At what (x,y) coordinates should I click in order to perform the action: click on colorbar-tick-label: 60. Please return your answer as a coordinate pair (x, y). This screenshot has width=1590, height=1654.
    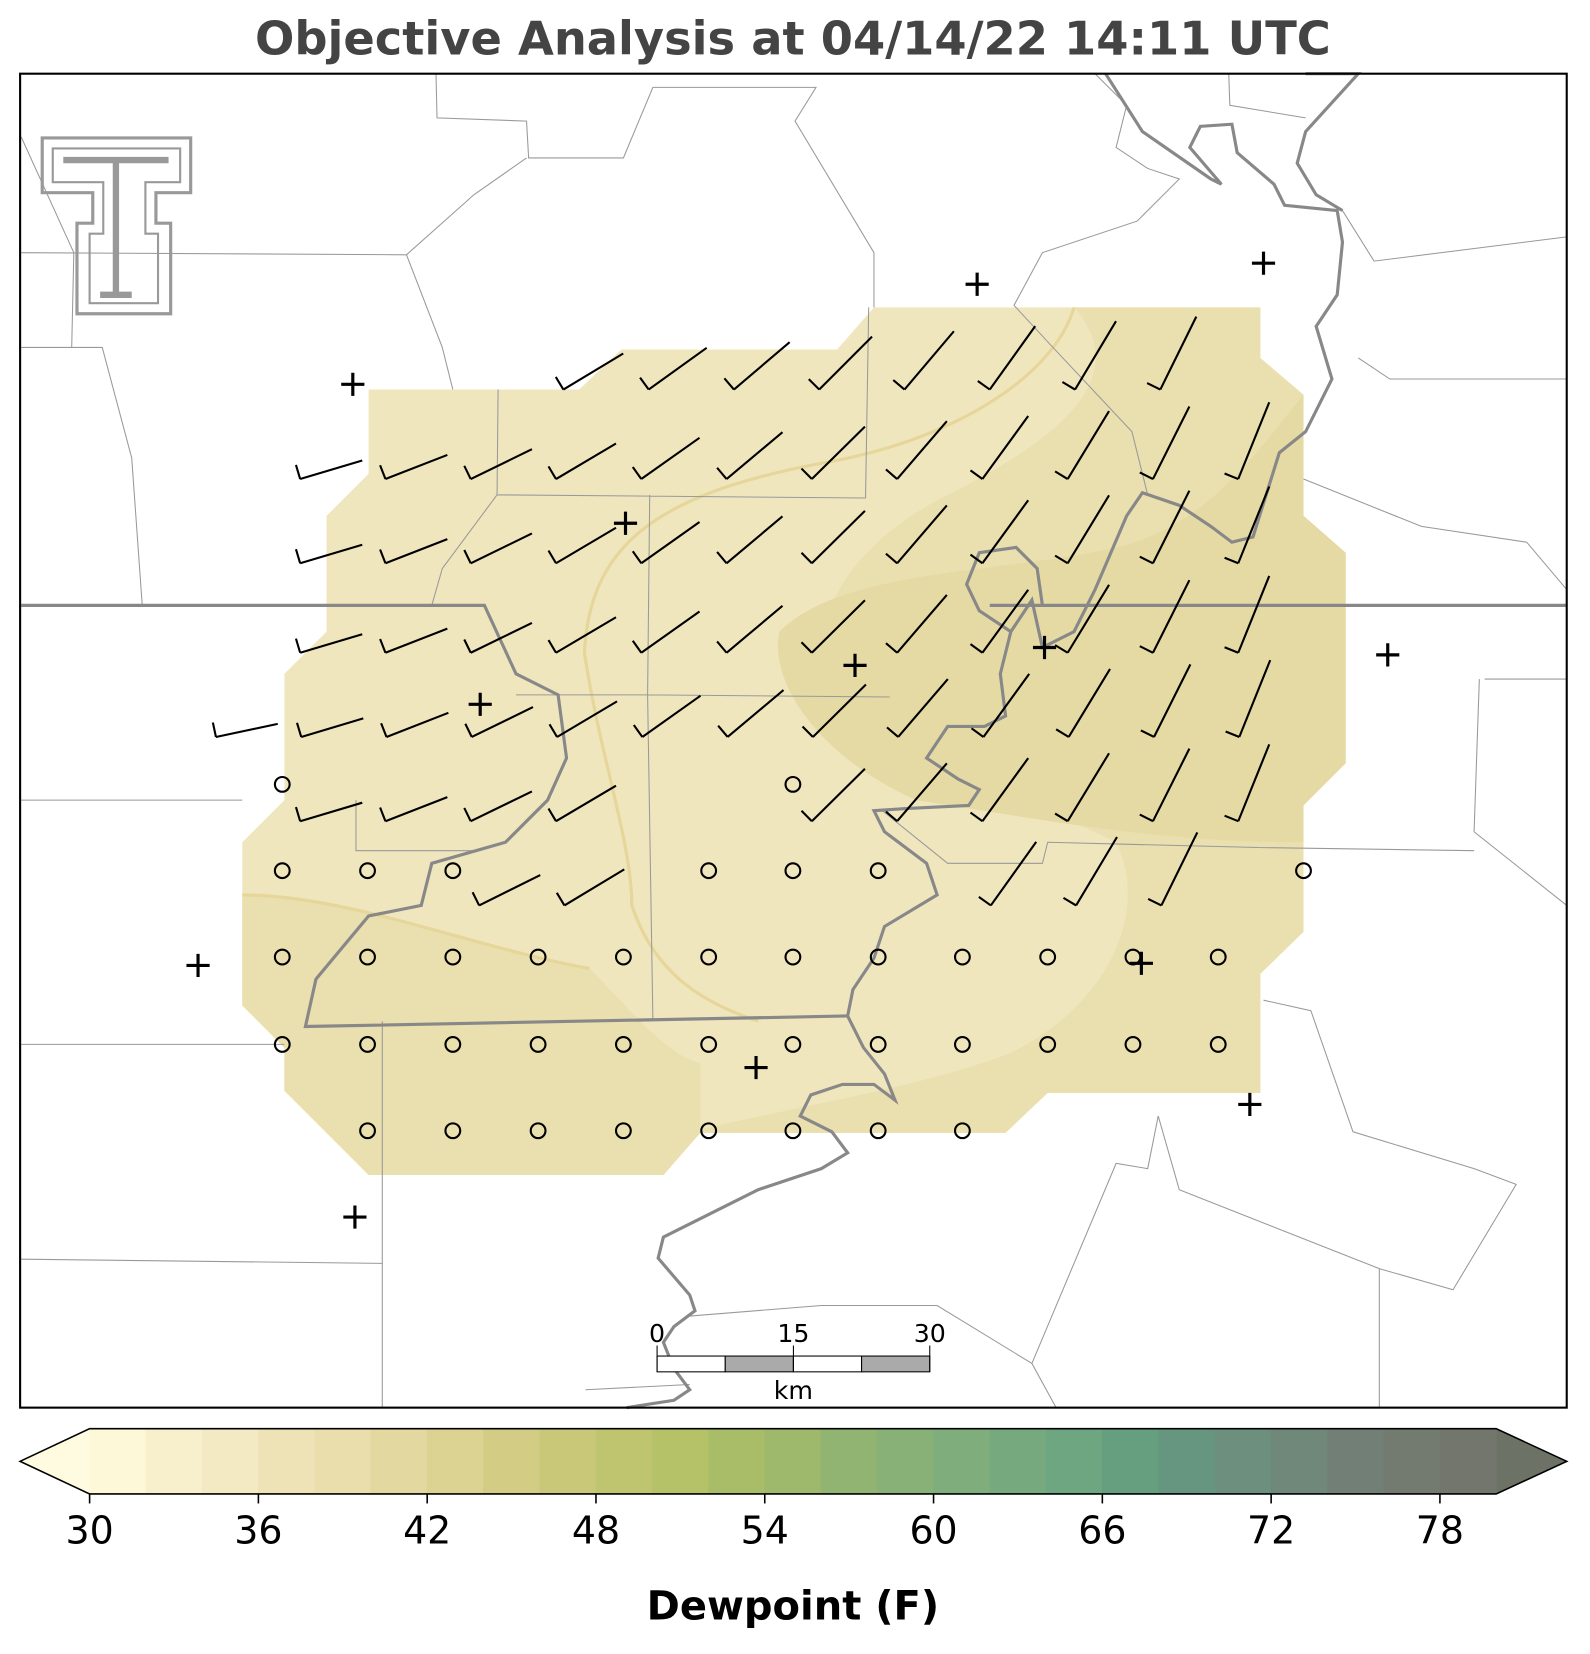
    Looking at the image, I should click on (933, 1530).